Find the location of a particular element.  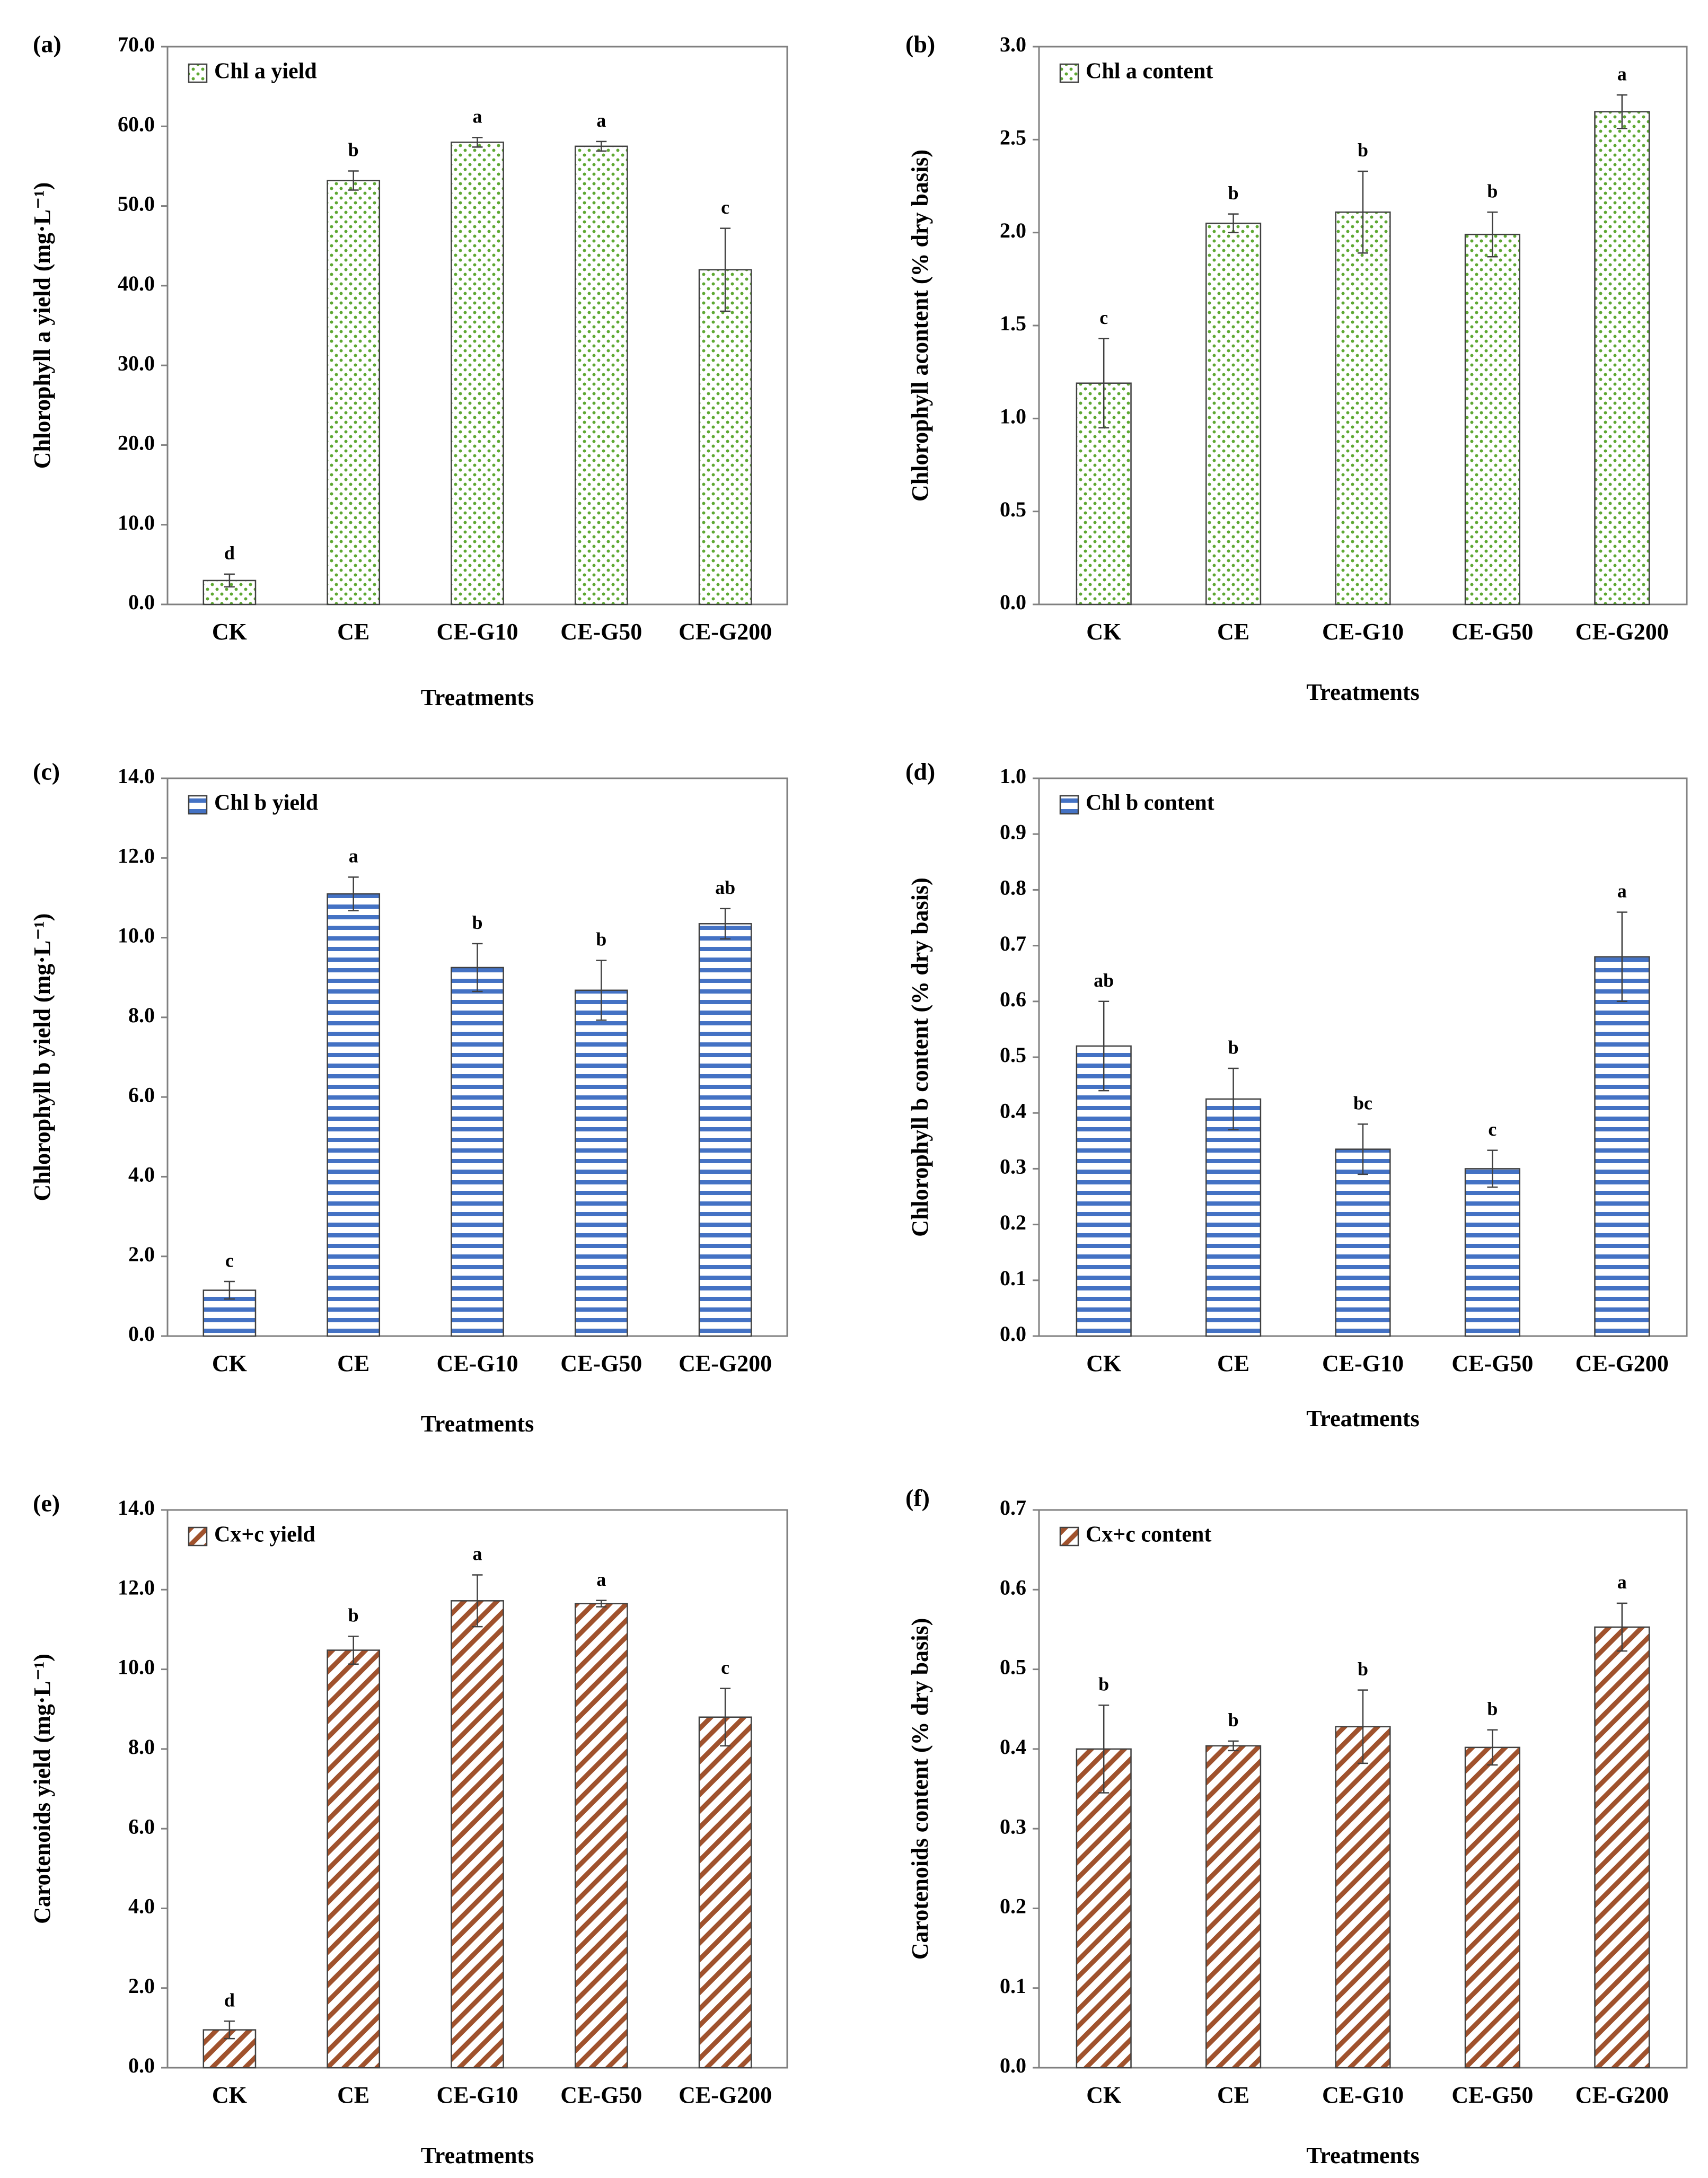

y-tick-label: 0.4 is located at coordinates (1013, 1747).